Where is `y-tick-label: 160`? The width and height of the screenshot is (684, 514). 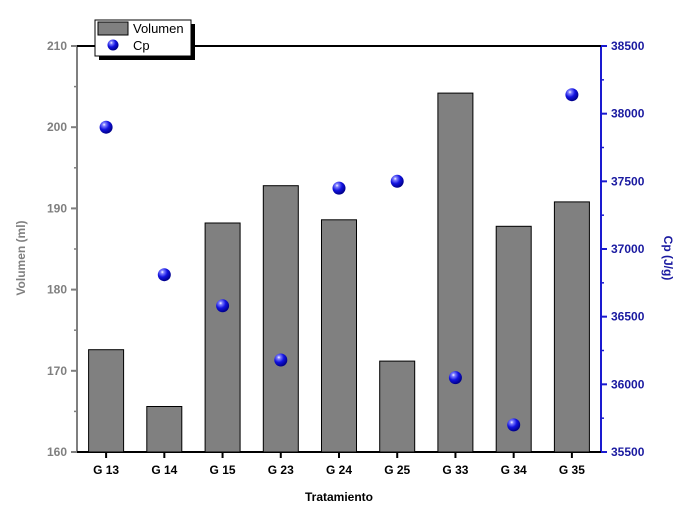 y-tick-label: 160 is located at coordinates (57, 452).